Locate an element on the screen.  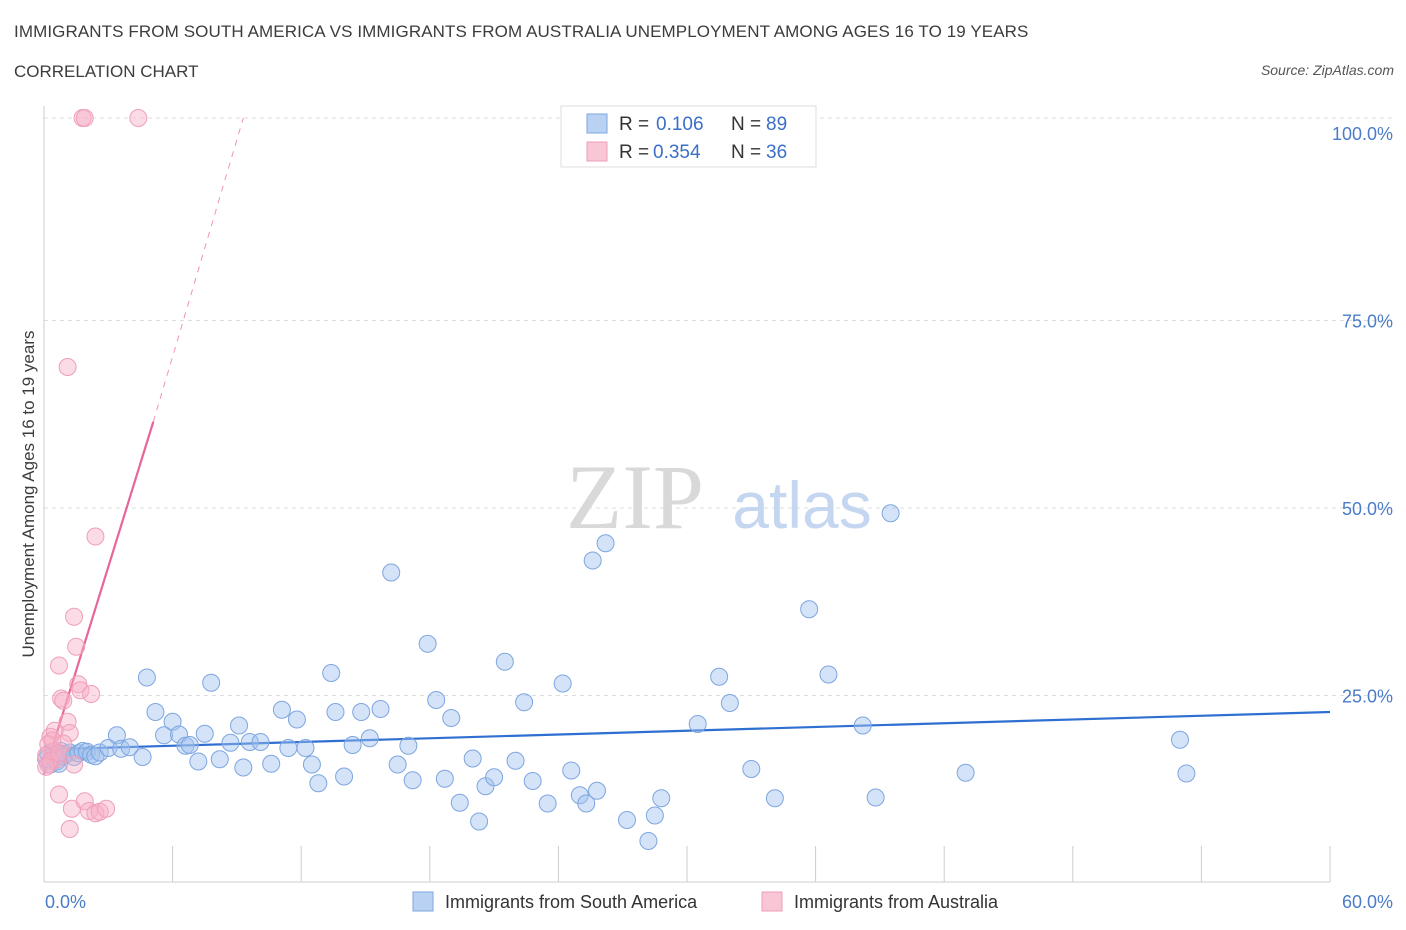
stats-r-value-south-america: 0.106 is located at coordinates (680, 124).